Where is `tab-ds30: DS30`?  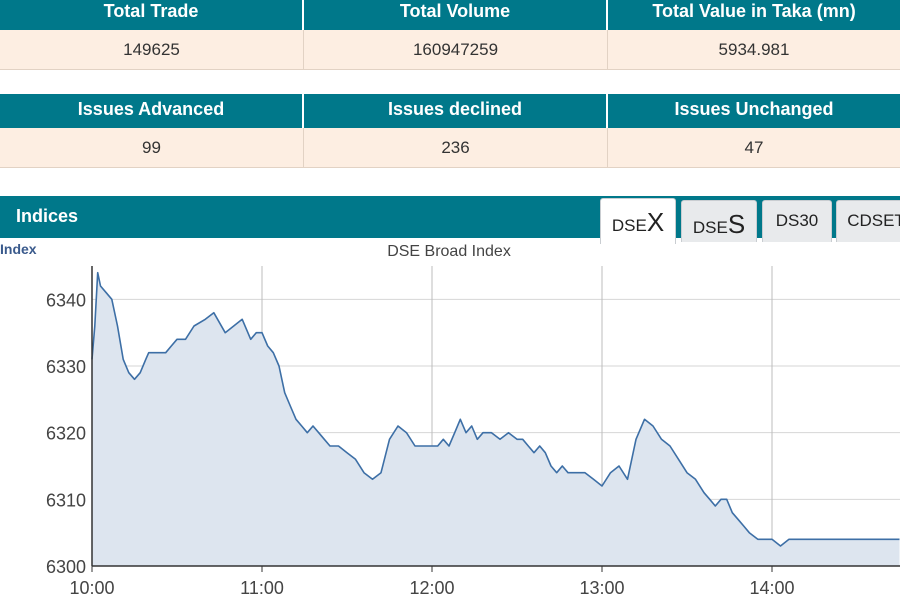
tab-ds30: DS30 is located at coordinates (797, 221).